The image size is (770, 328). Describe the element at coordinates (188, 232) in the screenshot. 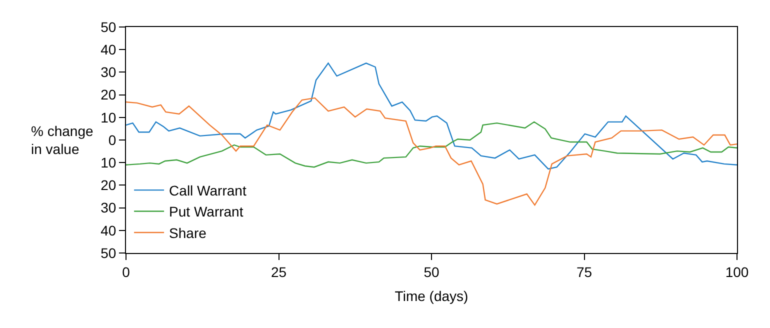

I see `legend-label: Share` at that location.